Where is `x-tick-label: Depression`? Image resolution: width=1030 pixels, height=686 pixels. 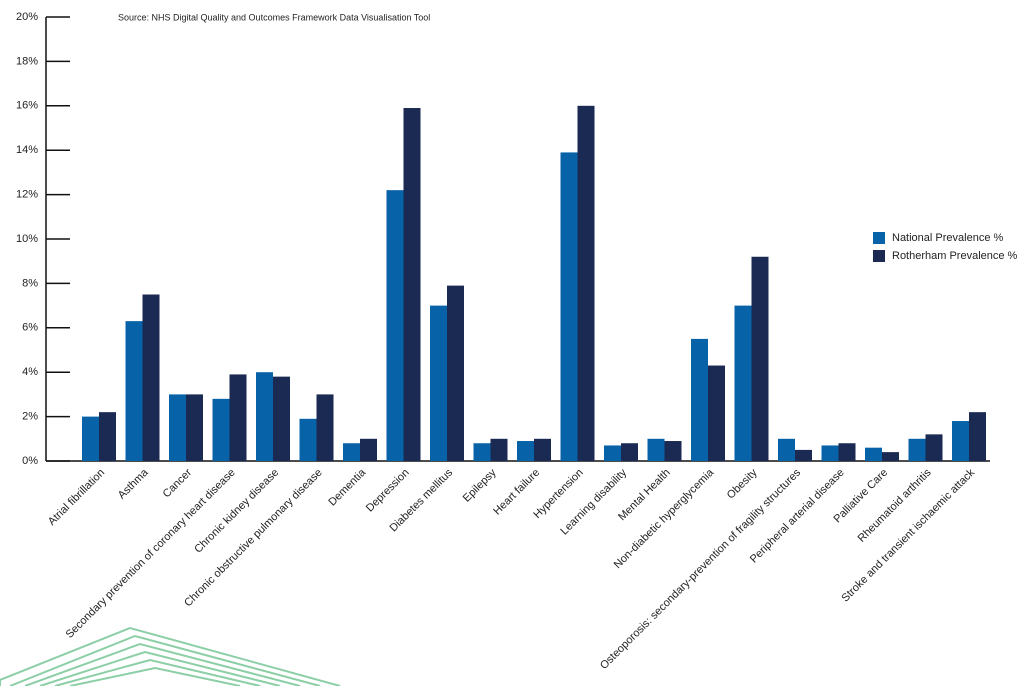 x-tick-label: Depression is located at coordinates (388, 491).